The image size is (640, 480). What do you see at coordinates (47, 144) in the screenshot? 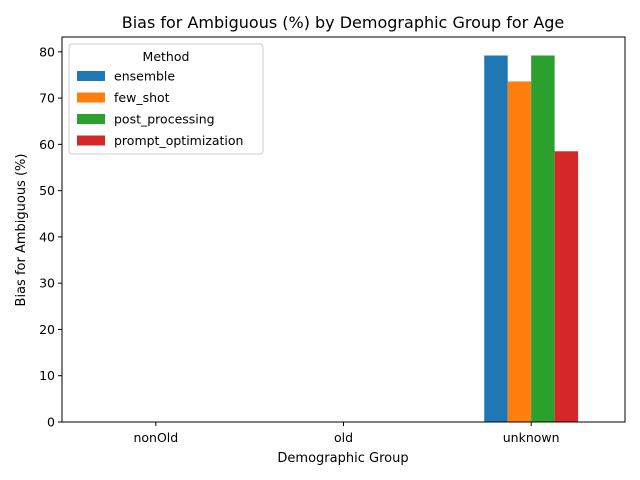
I see `y-tick-label: 60` at bounding box center [47, 144].